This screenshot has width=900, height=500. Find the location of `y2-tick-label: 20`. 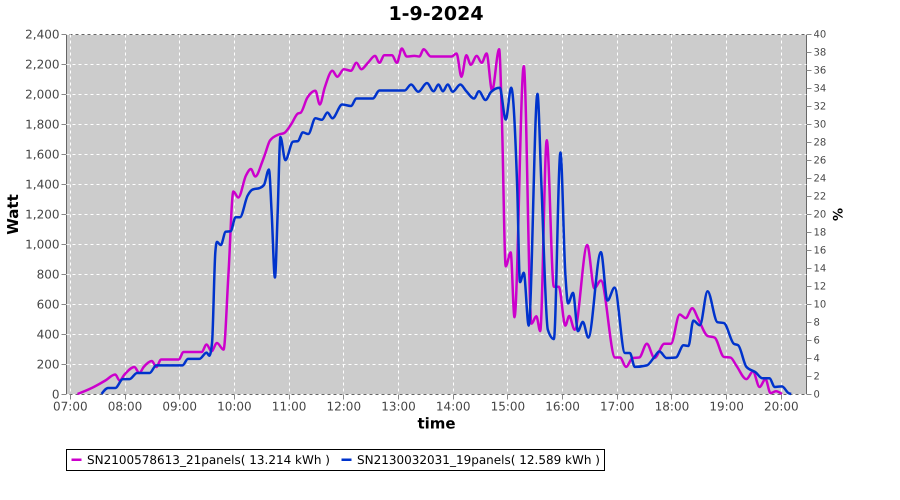

y2-tick-label: 20 is located at coordinates (820, 215).